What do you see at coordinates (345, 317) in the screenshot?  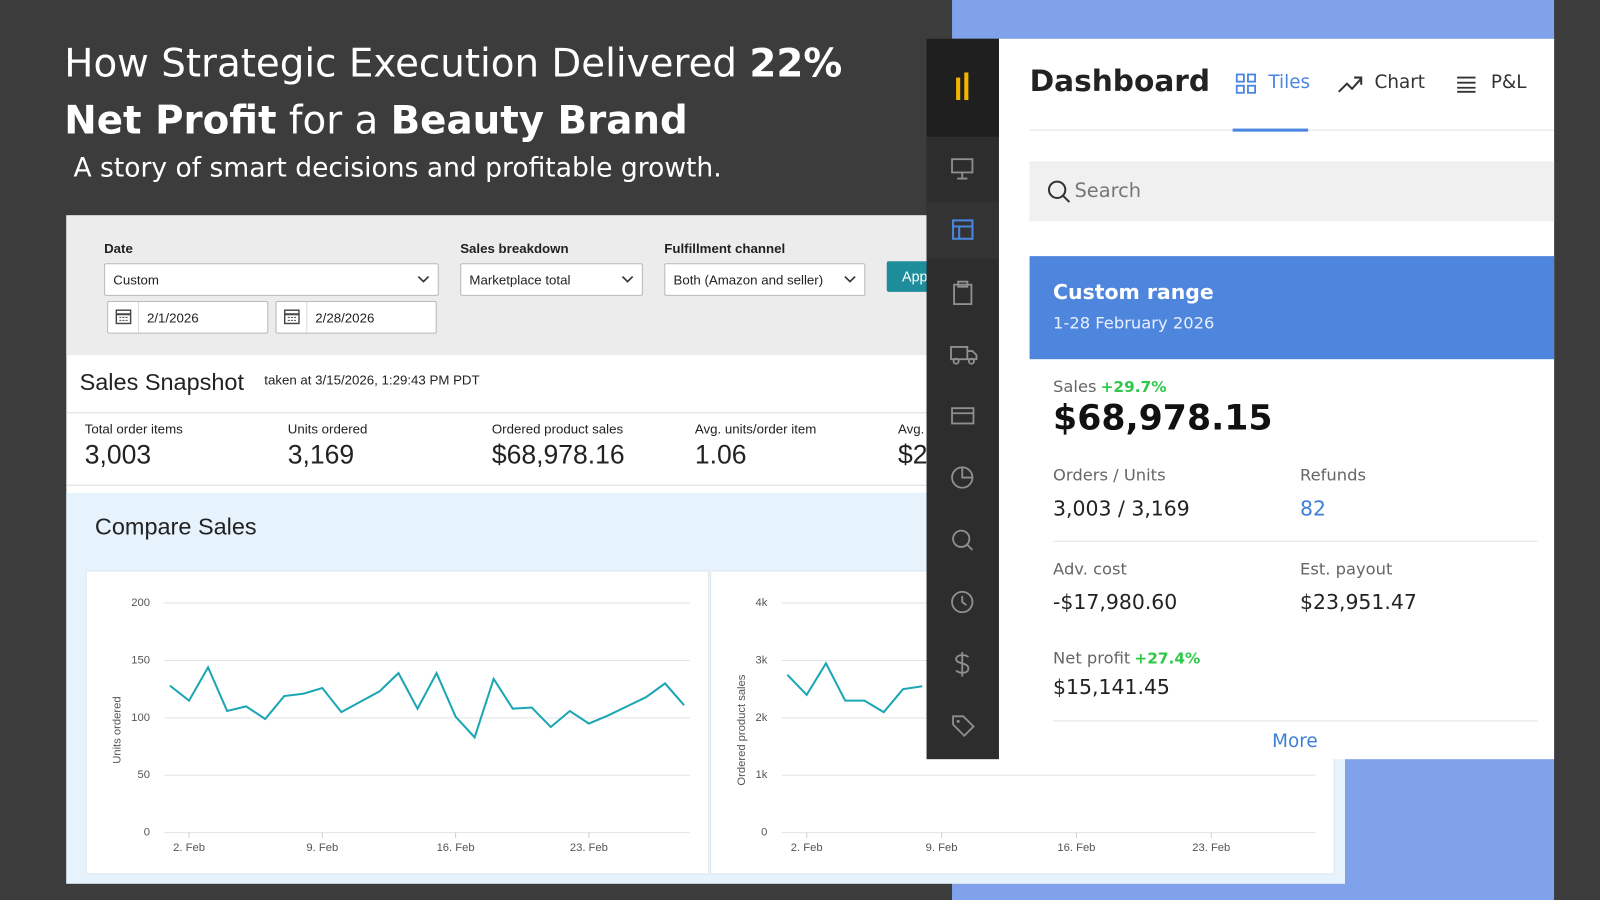 I see `date-value: 2/28/2026` at bounding box center [345, 317].